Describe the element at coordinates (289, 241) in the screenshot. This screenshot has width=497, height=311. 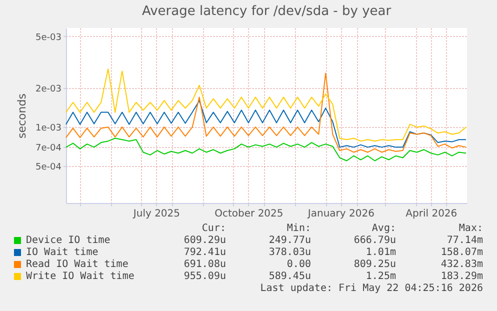
I see `text: 249.77u` at that location.